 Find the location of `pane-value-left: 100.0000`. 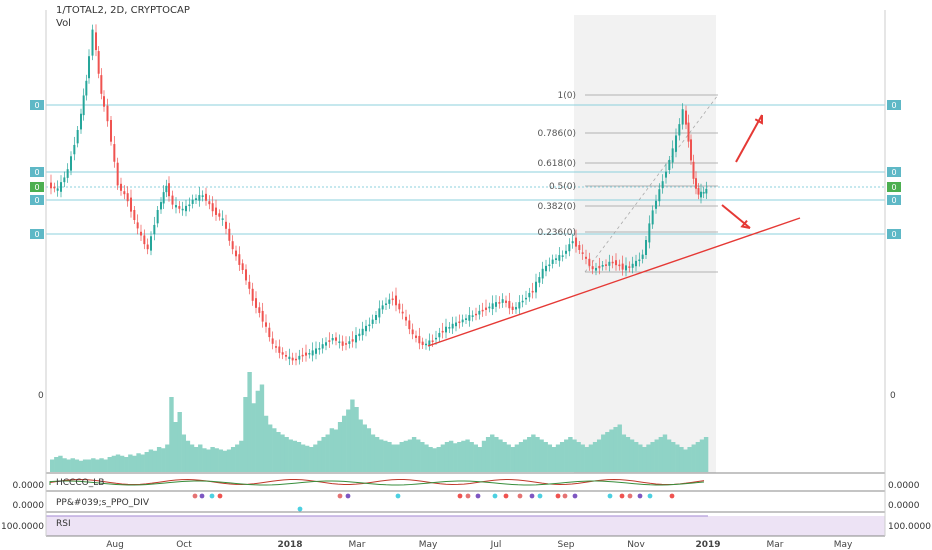

pane-value-left: 100.0000 is located at coordinates (22, 527).